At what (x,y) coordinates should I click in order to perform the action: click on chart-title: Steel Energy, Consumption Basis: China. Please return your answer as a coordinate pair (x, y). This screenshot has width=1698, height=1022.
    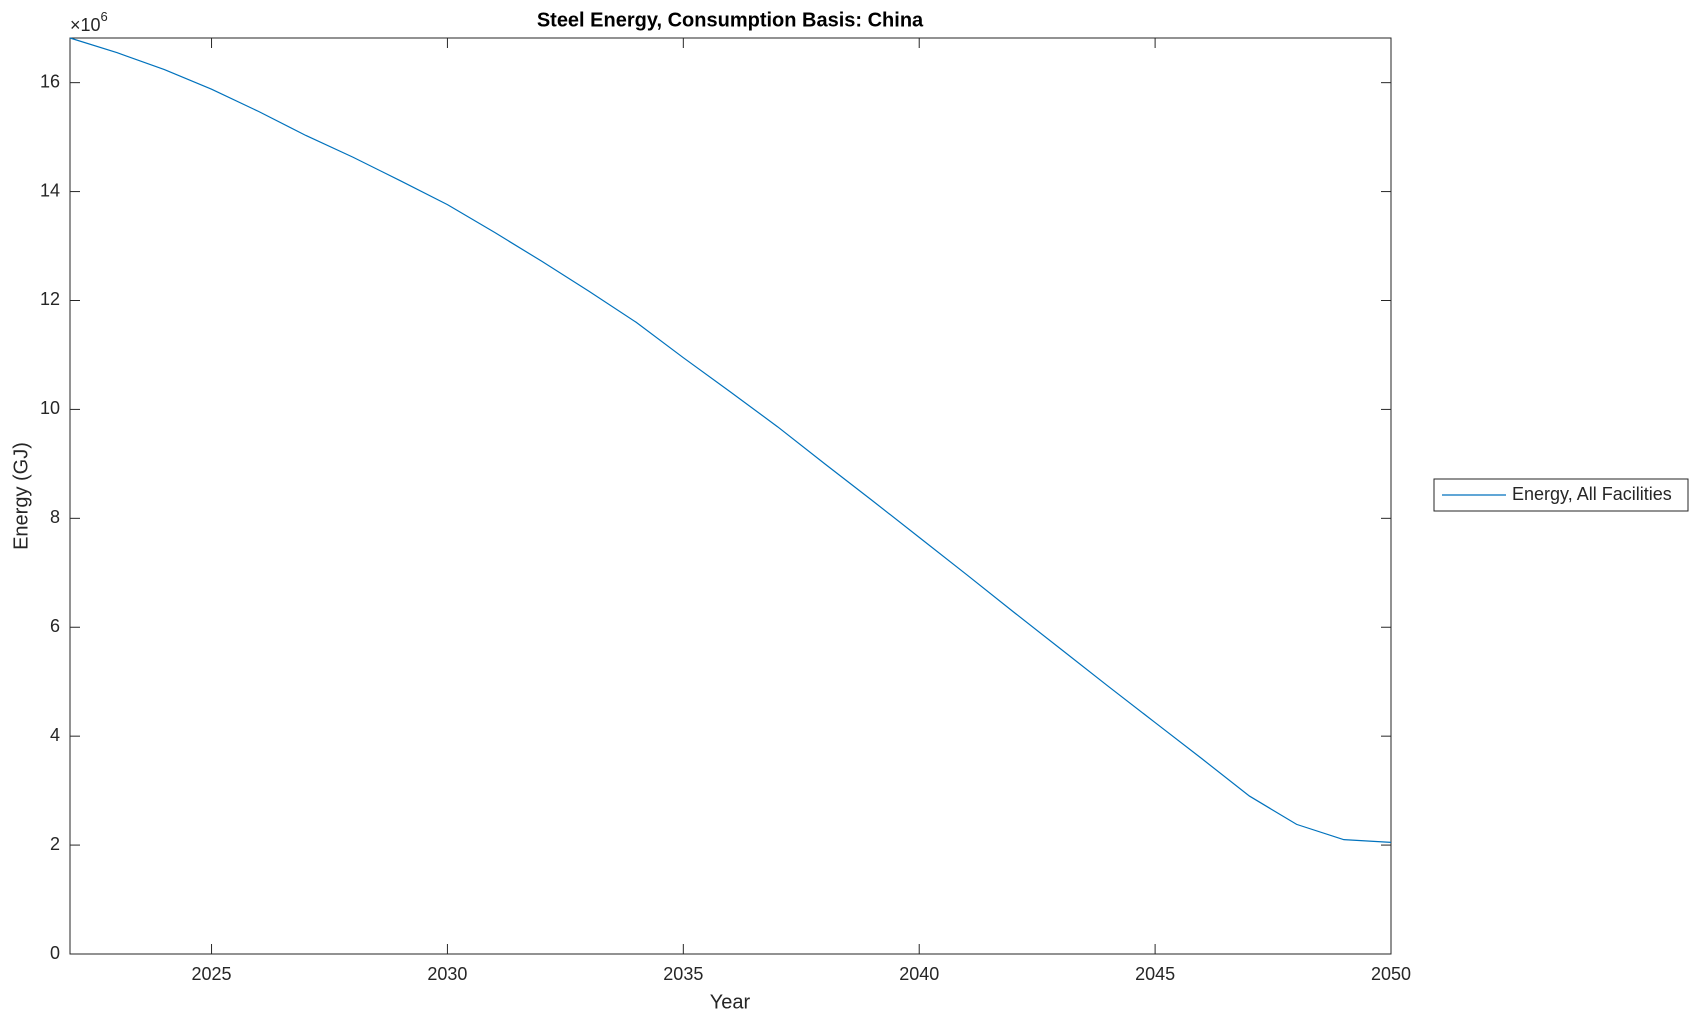
    Looking at the image, I should click on (730, 20).